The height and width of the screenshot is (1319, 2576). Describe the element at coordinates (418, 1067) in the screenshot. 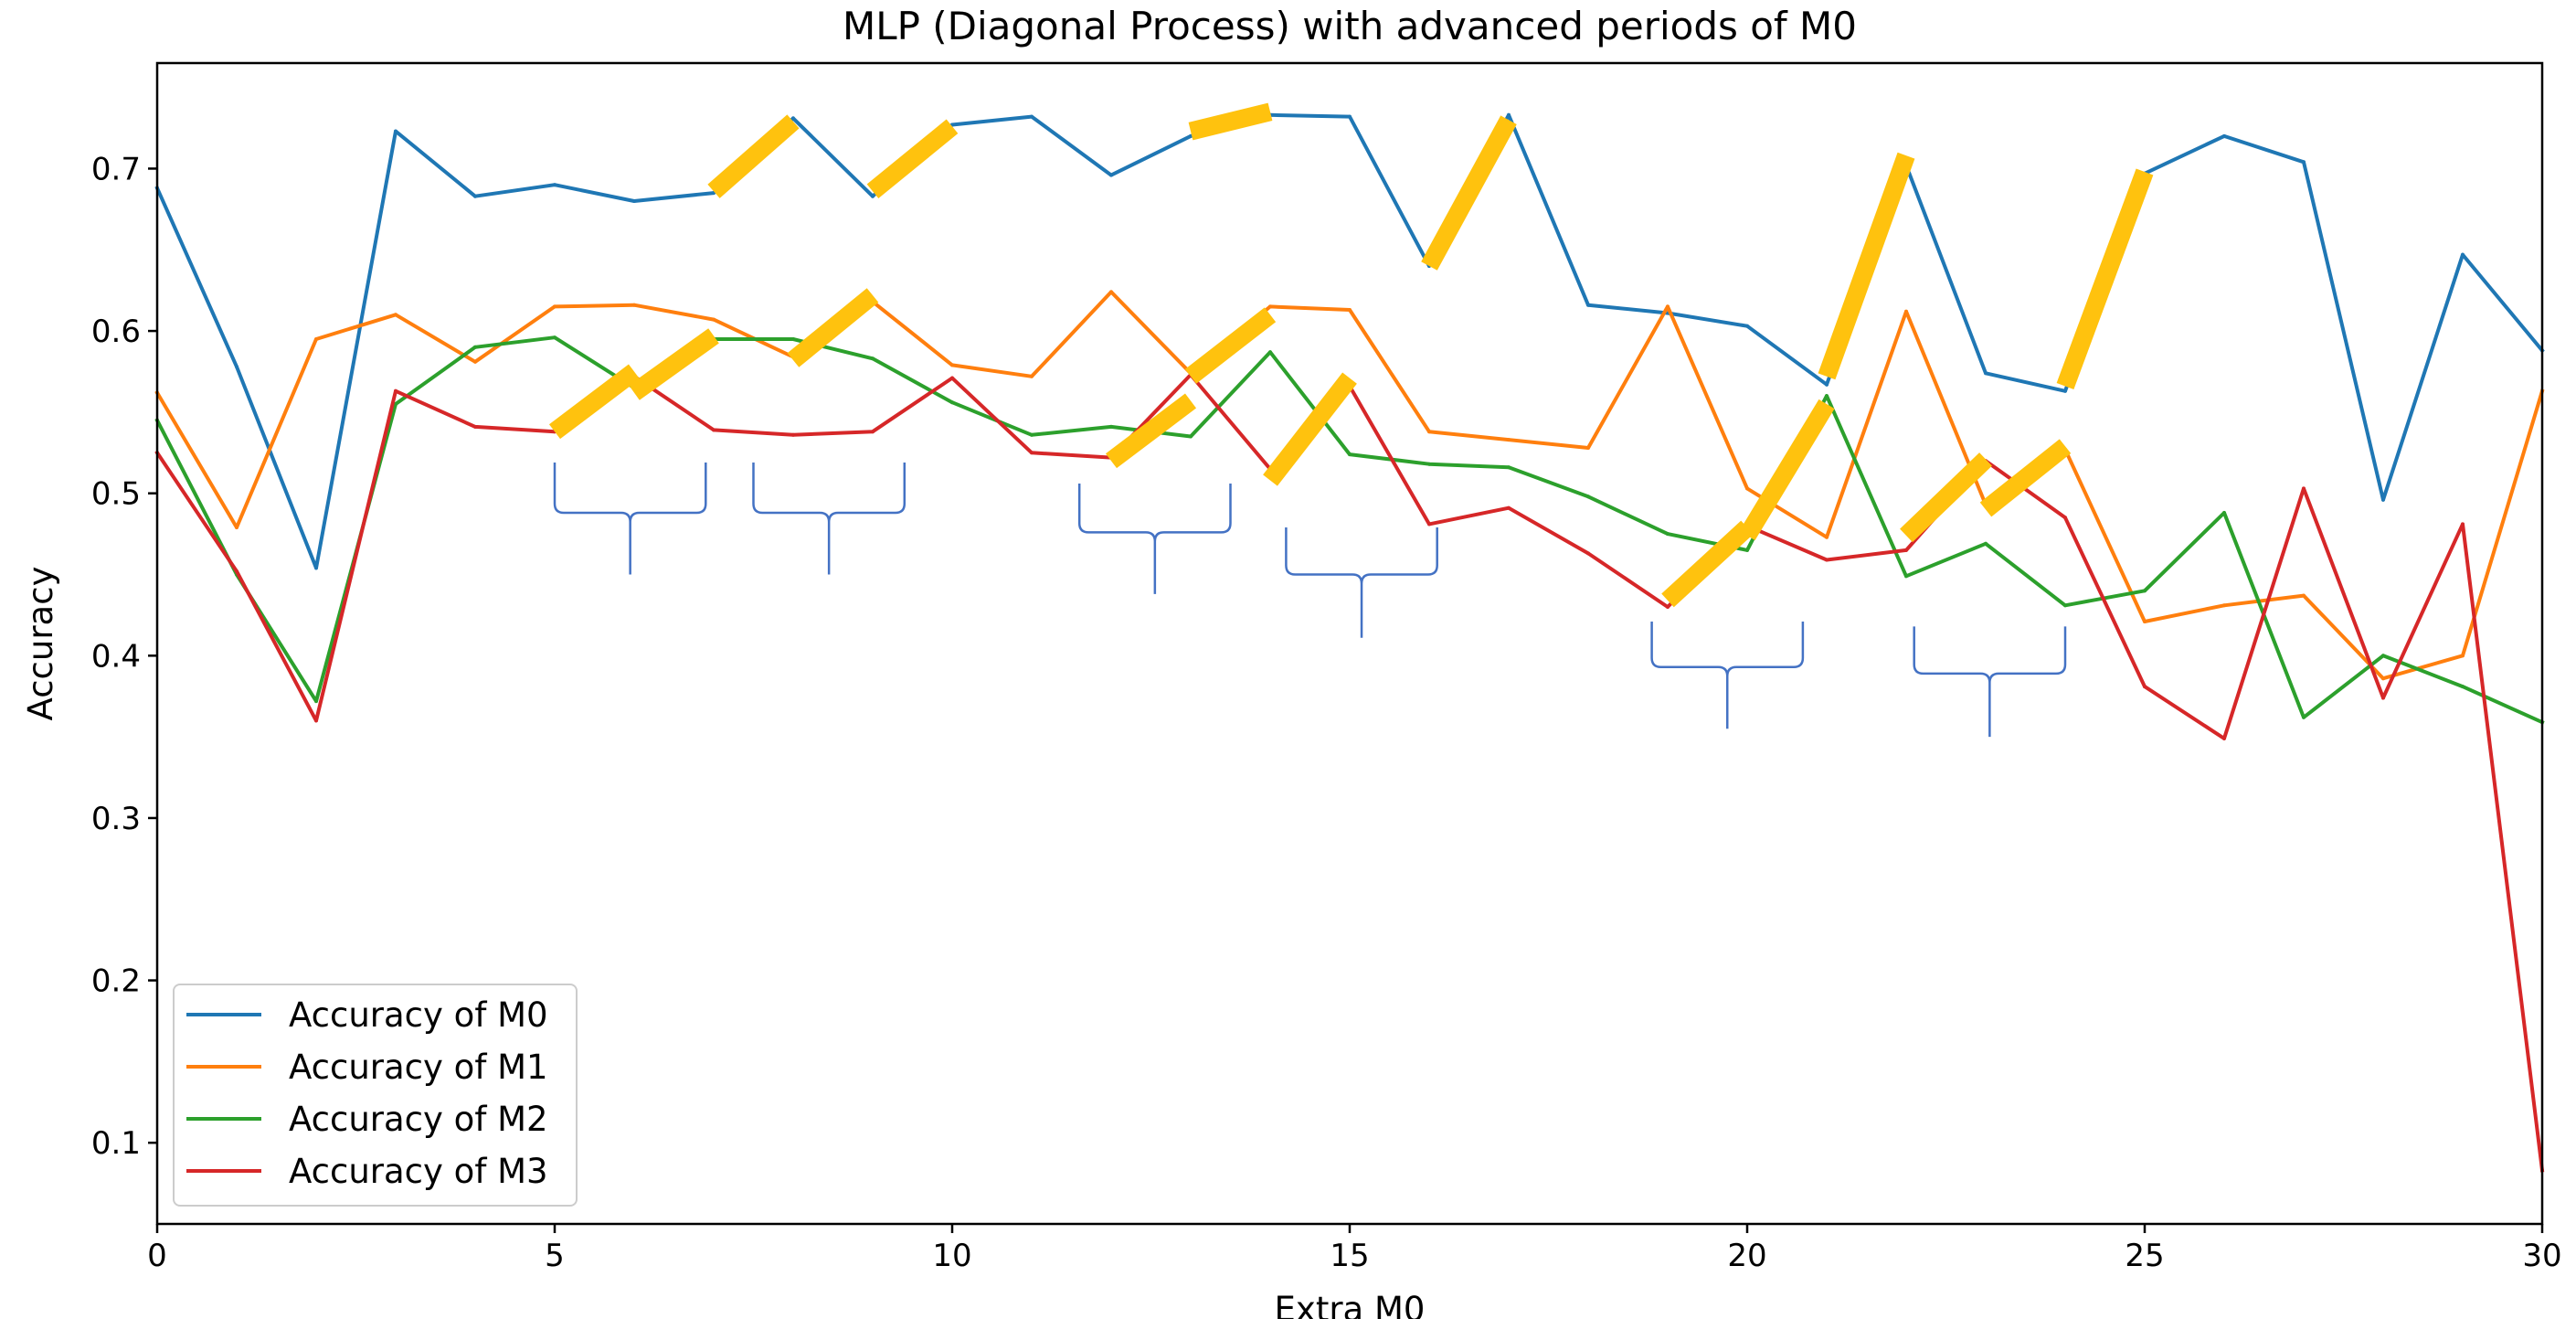

I see `legend-label-m1: Accuracy of M1` at that location.